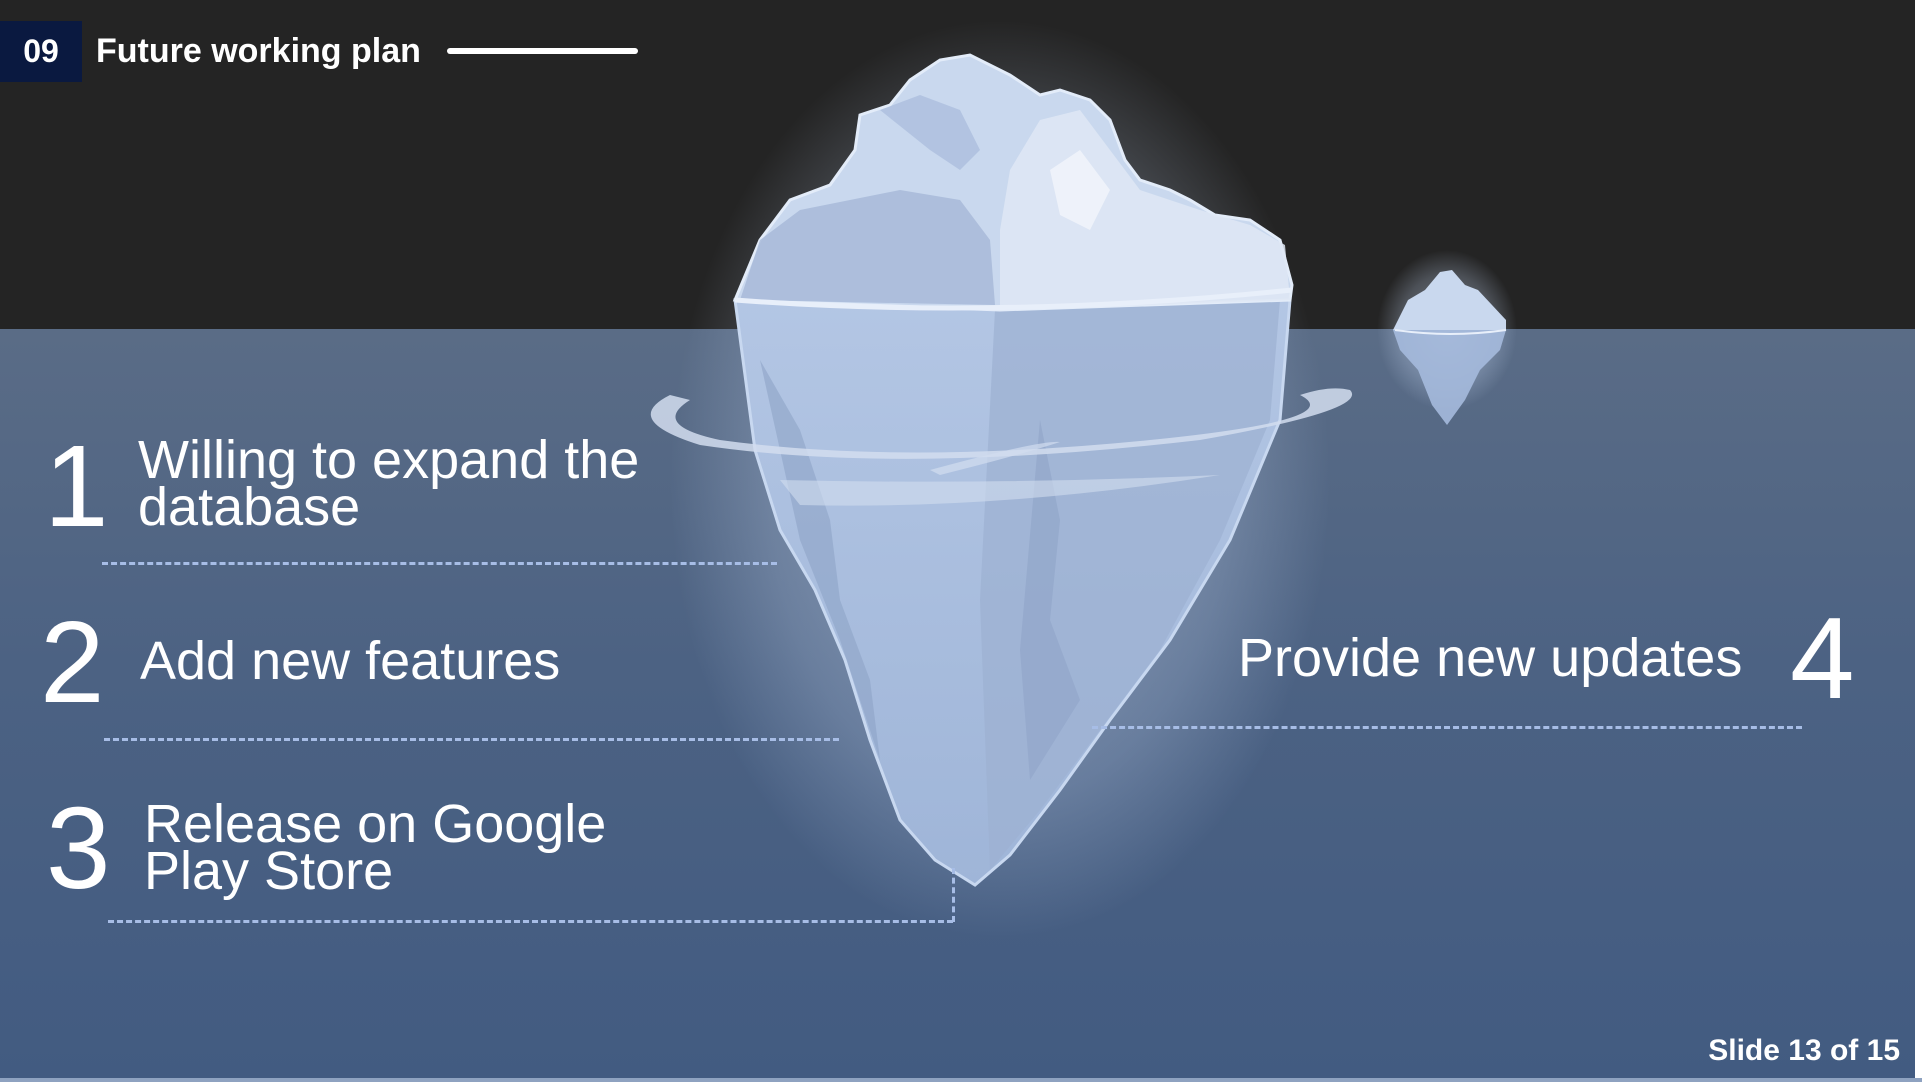  I want to click on item-number-3: 3, so click(78, 848).